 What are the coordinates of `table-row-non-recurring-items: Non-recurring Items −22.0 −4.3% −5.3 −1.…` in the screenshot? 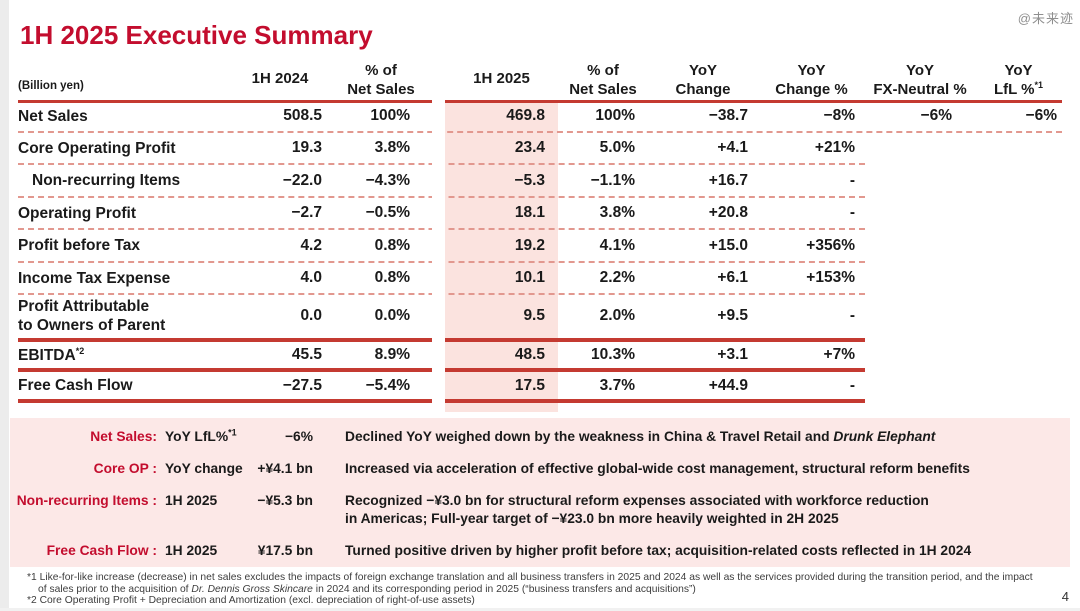 It's located at (540, 181).